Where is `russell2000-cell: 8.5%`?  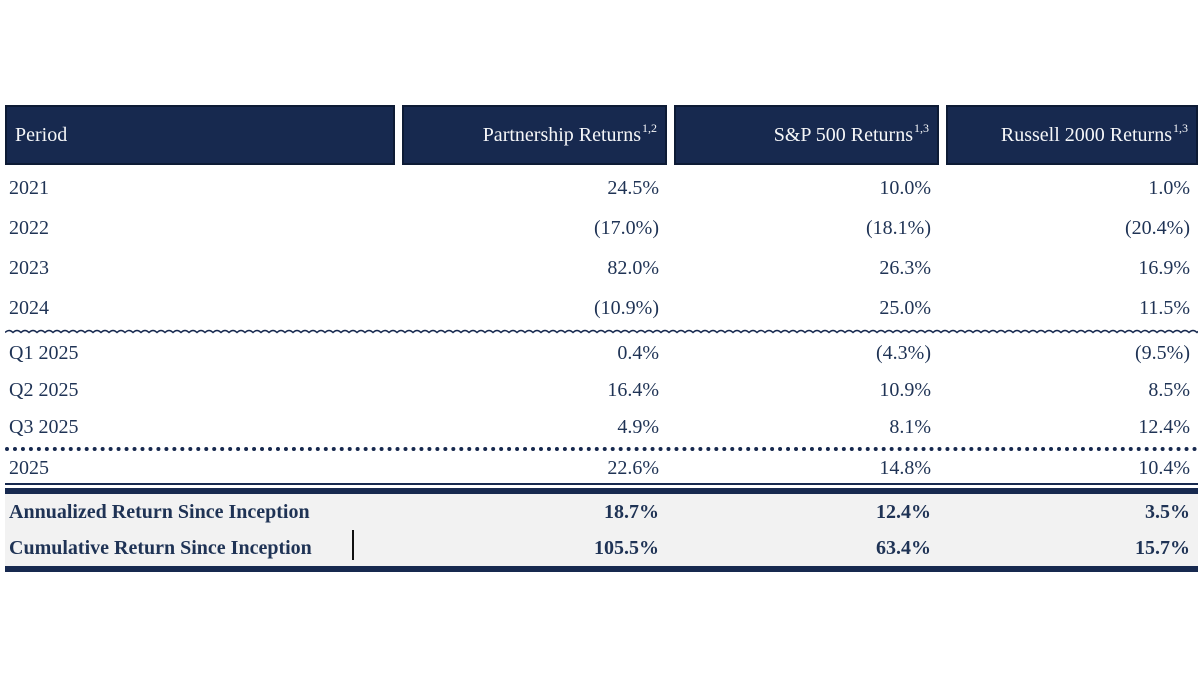 russell2000-cell: 8.5% is located at coordinates (1169, 390).